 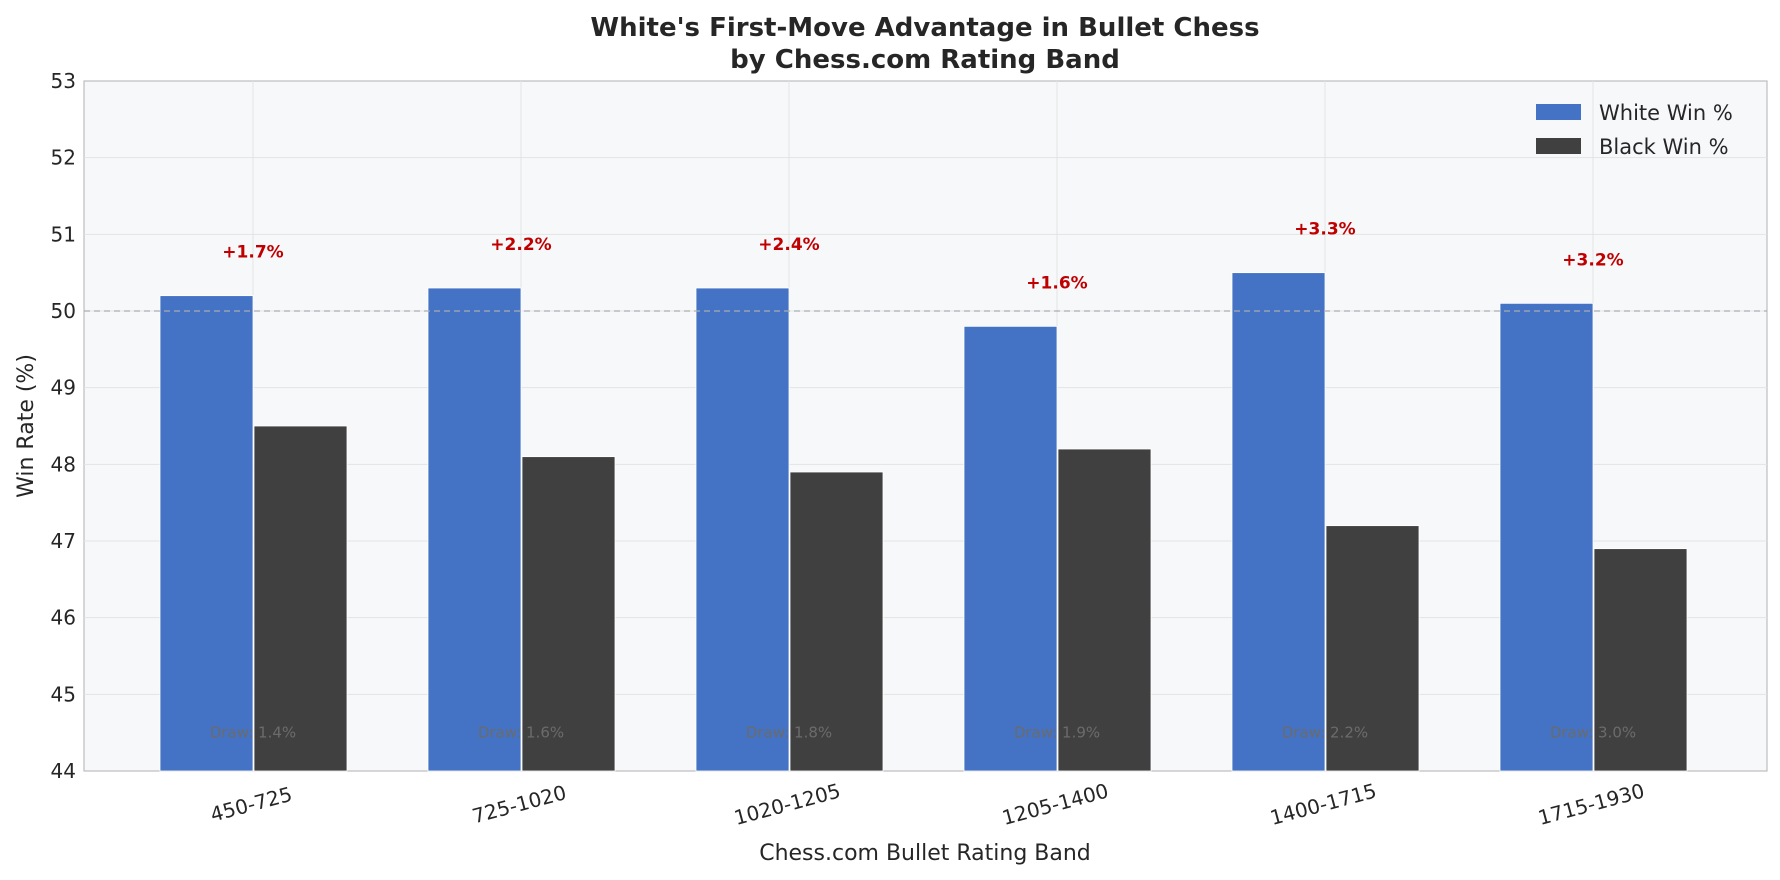 What do you see at coordinates (925, 853) in the screenshot?
I see `x-axis-label: Chess.com Bullet Rating Band` at bounding box center [925, 853].